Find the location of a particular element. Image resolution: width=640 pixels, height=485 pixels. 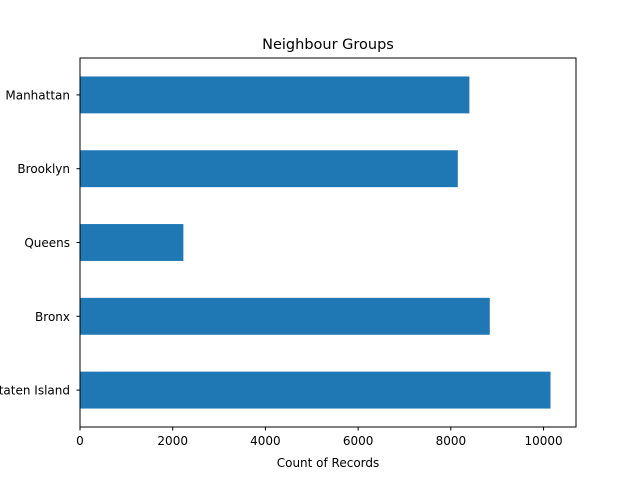

x-axis-label: Count of Records is located at coordinates (328, 463).